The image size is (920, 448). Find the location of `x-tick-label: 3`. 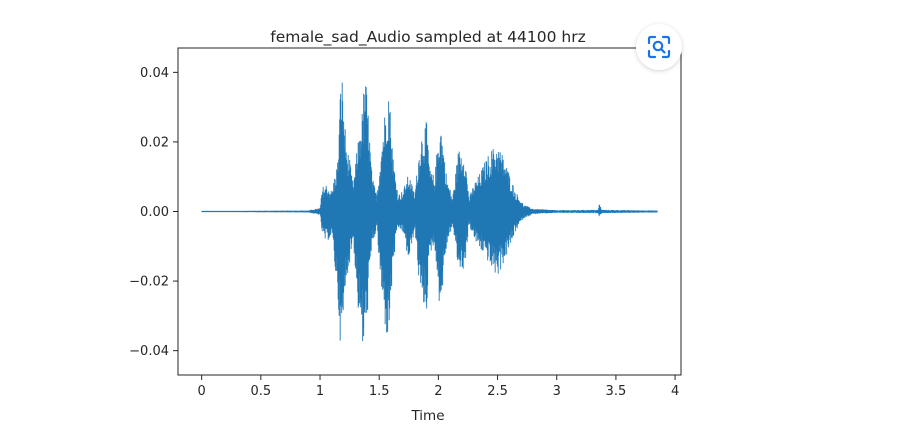

x-tick-label: 3 is located at coordinates (557, 391).